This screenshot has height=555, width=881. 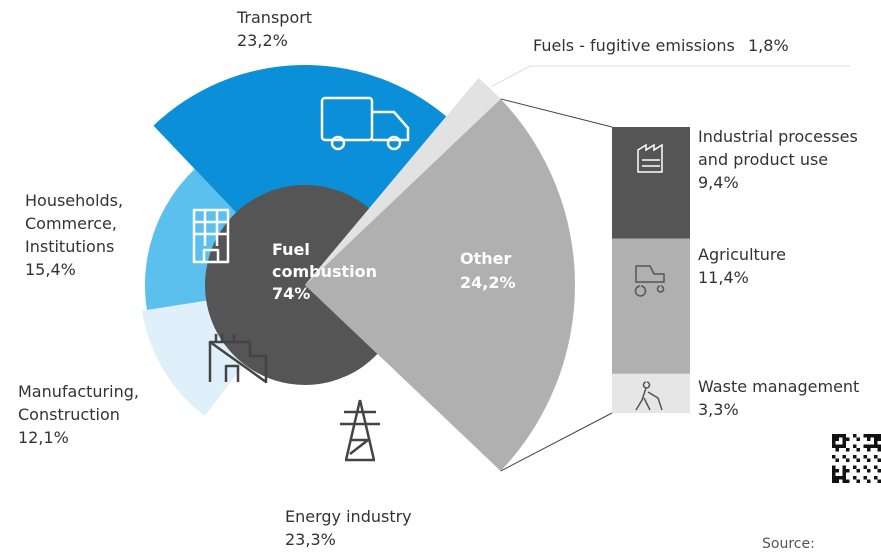 What do you see at coordinates (634, 45) in the screenshot?
I see `pie-label: Fuels - fugitive emissions` at bounding box center [634, 45].